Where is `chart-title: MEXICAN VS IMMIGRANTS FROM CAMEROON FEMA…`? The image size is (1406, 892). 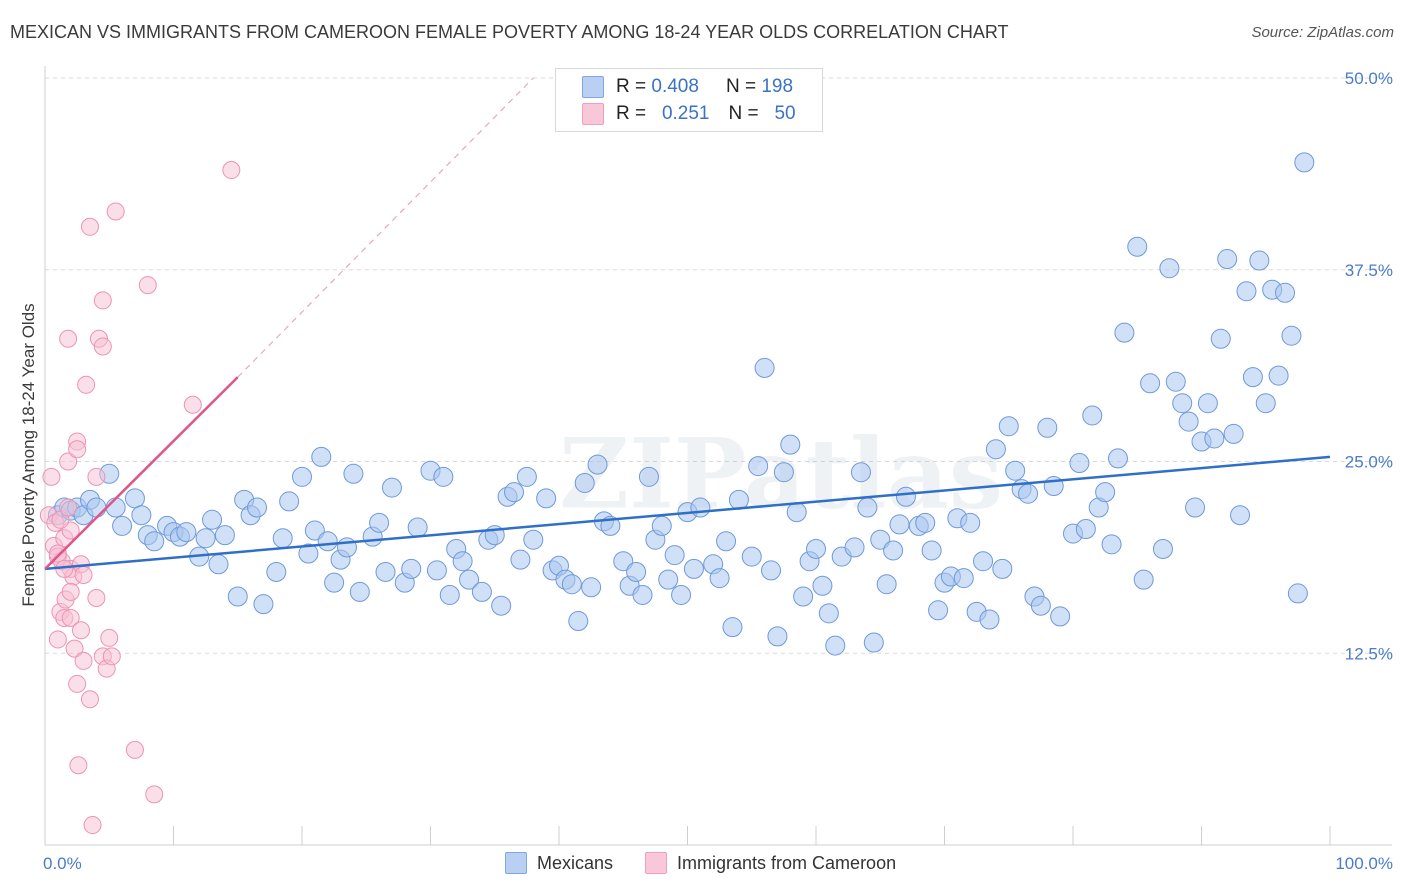
chart-title: MEXICAN VS IMMIGRANTS FROM CAMEROON FEMA… is located at coordinates (509, 32).